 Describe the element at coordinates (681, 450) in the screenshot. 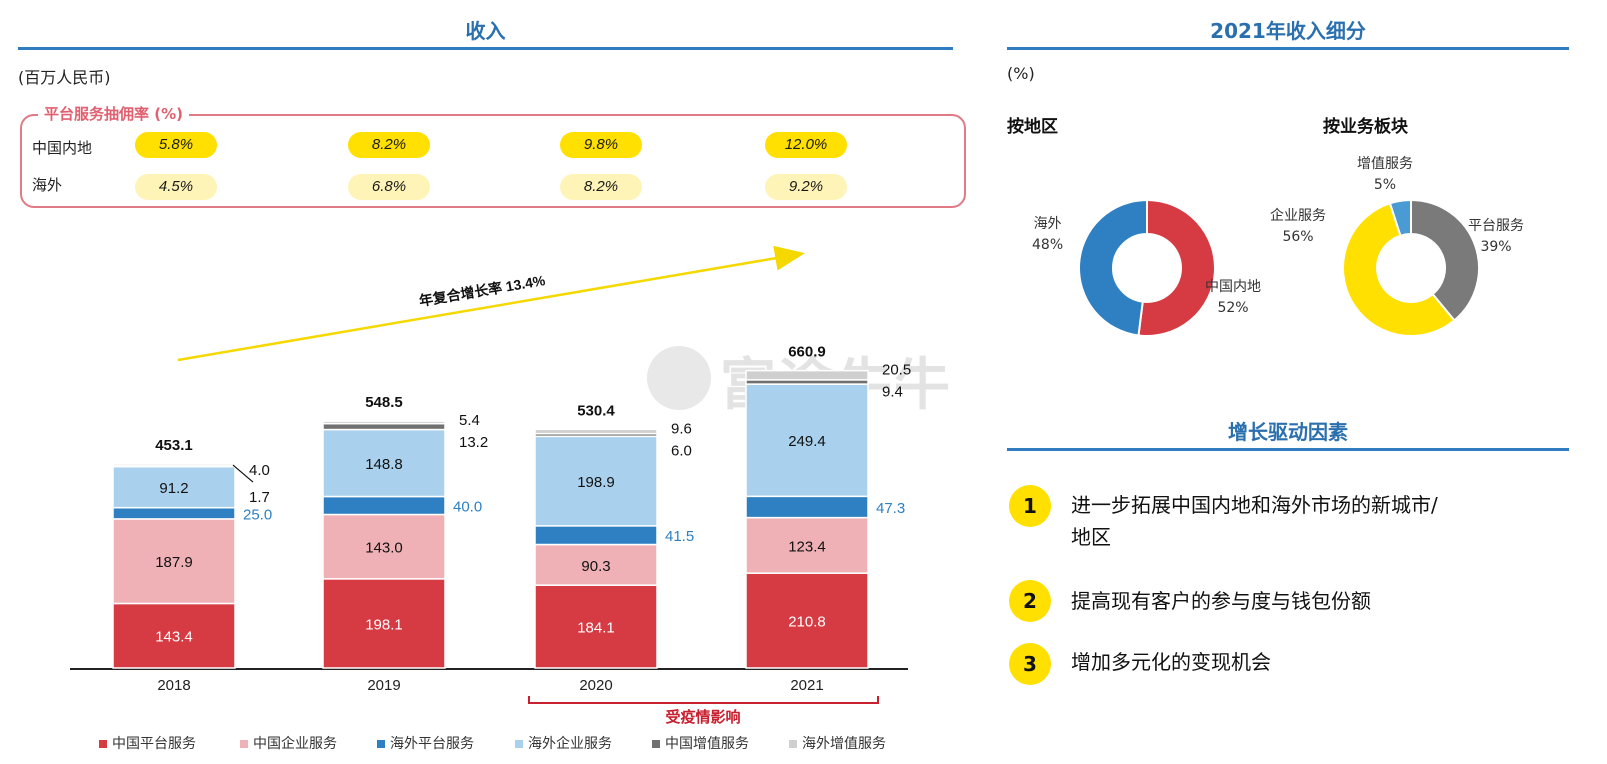

I see `bar-value-label: 6.0` at that location.